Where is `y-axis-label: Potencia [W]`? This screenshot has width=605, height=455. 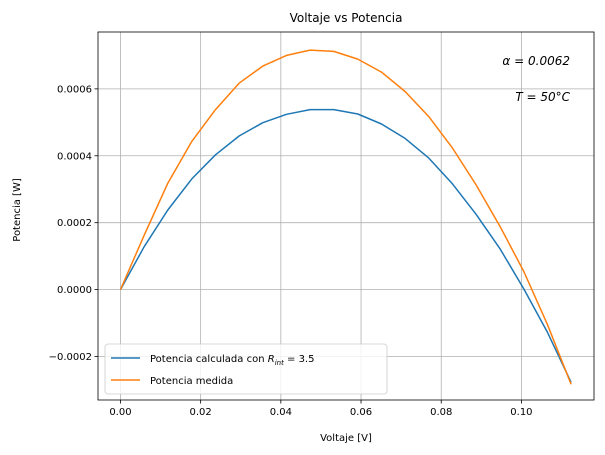 y-axis-label: Potencia [W] is located at coordinates (17, 210).